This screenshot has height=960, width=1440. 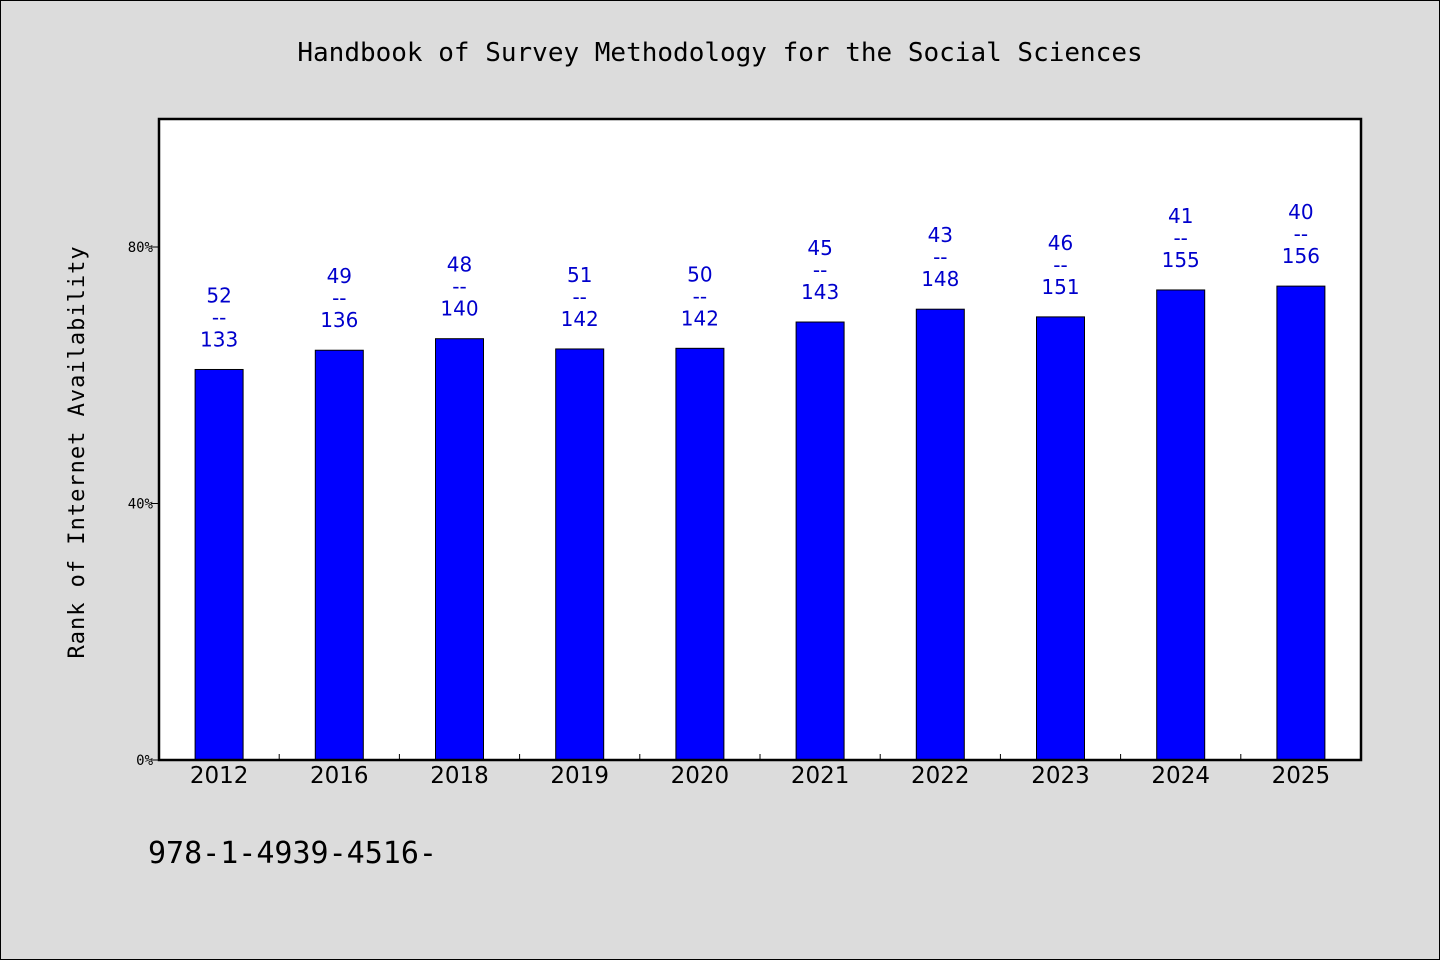 What do you see at coordinates (580, 319) in the screenshot?
I see `data-label-bottom-2019: 142` at bounding box center [580, 319].